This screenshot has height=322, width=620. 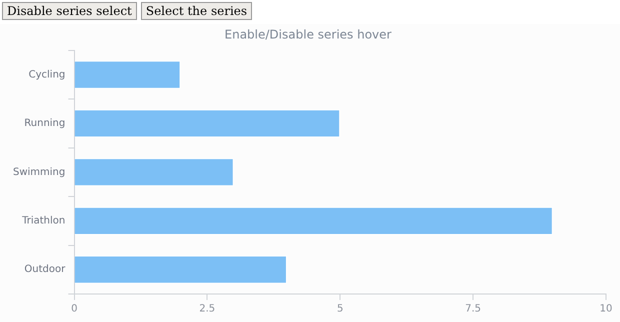 What do you see at coordinates (207, 309) in the screenshot?
I see `x-tick-label: 2.5` at bounding box center [207, 309].